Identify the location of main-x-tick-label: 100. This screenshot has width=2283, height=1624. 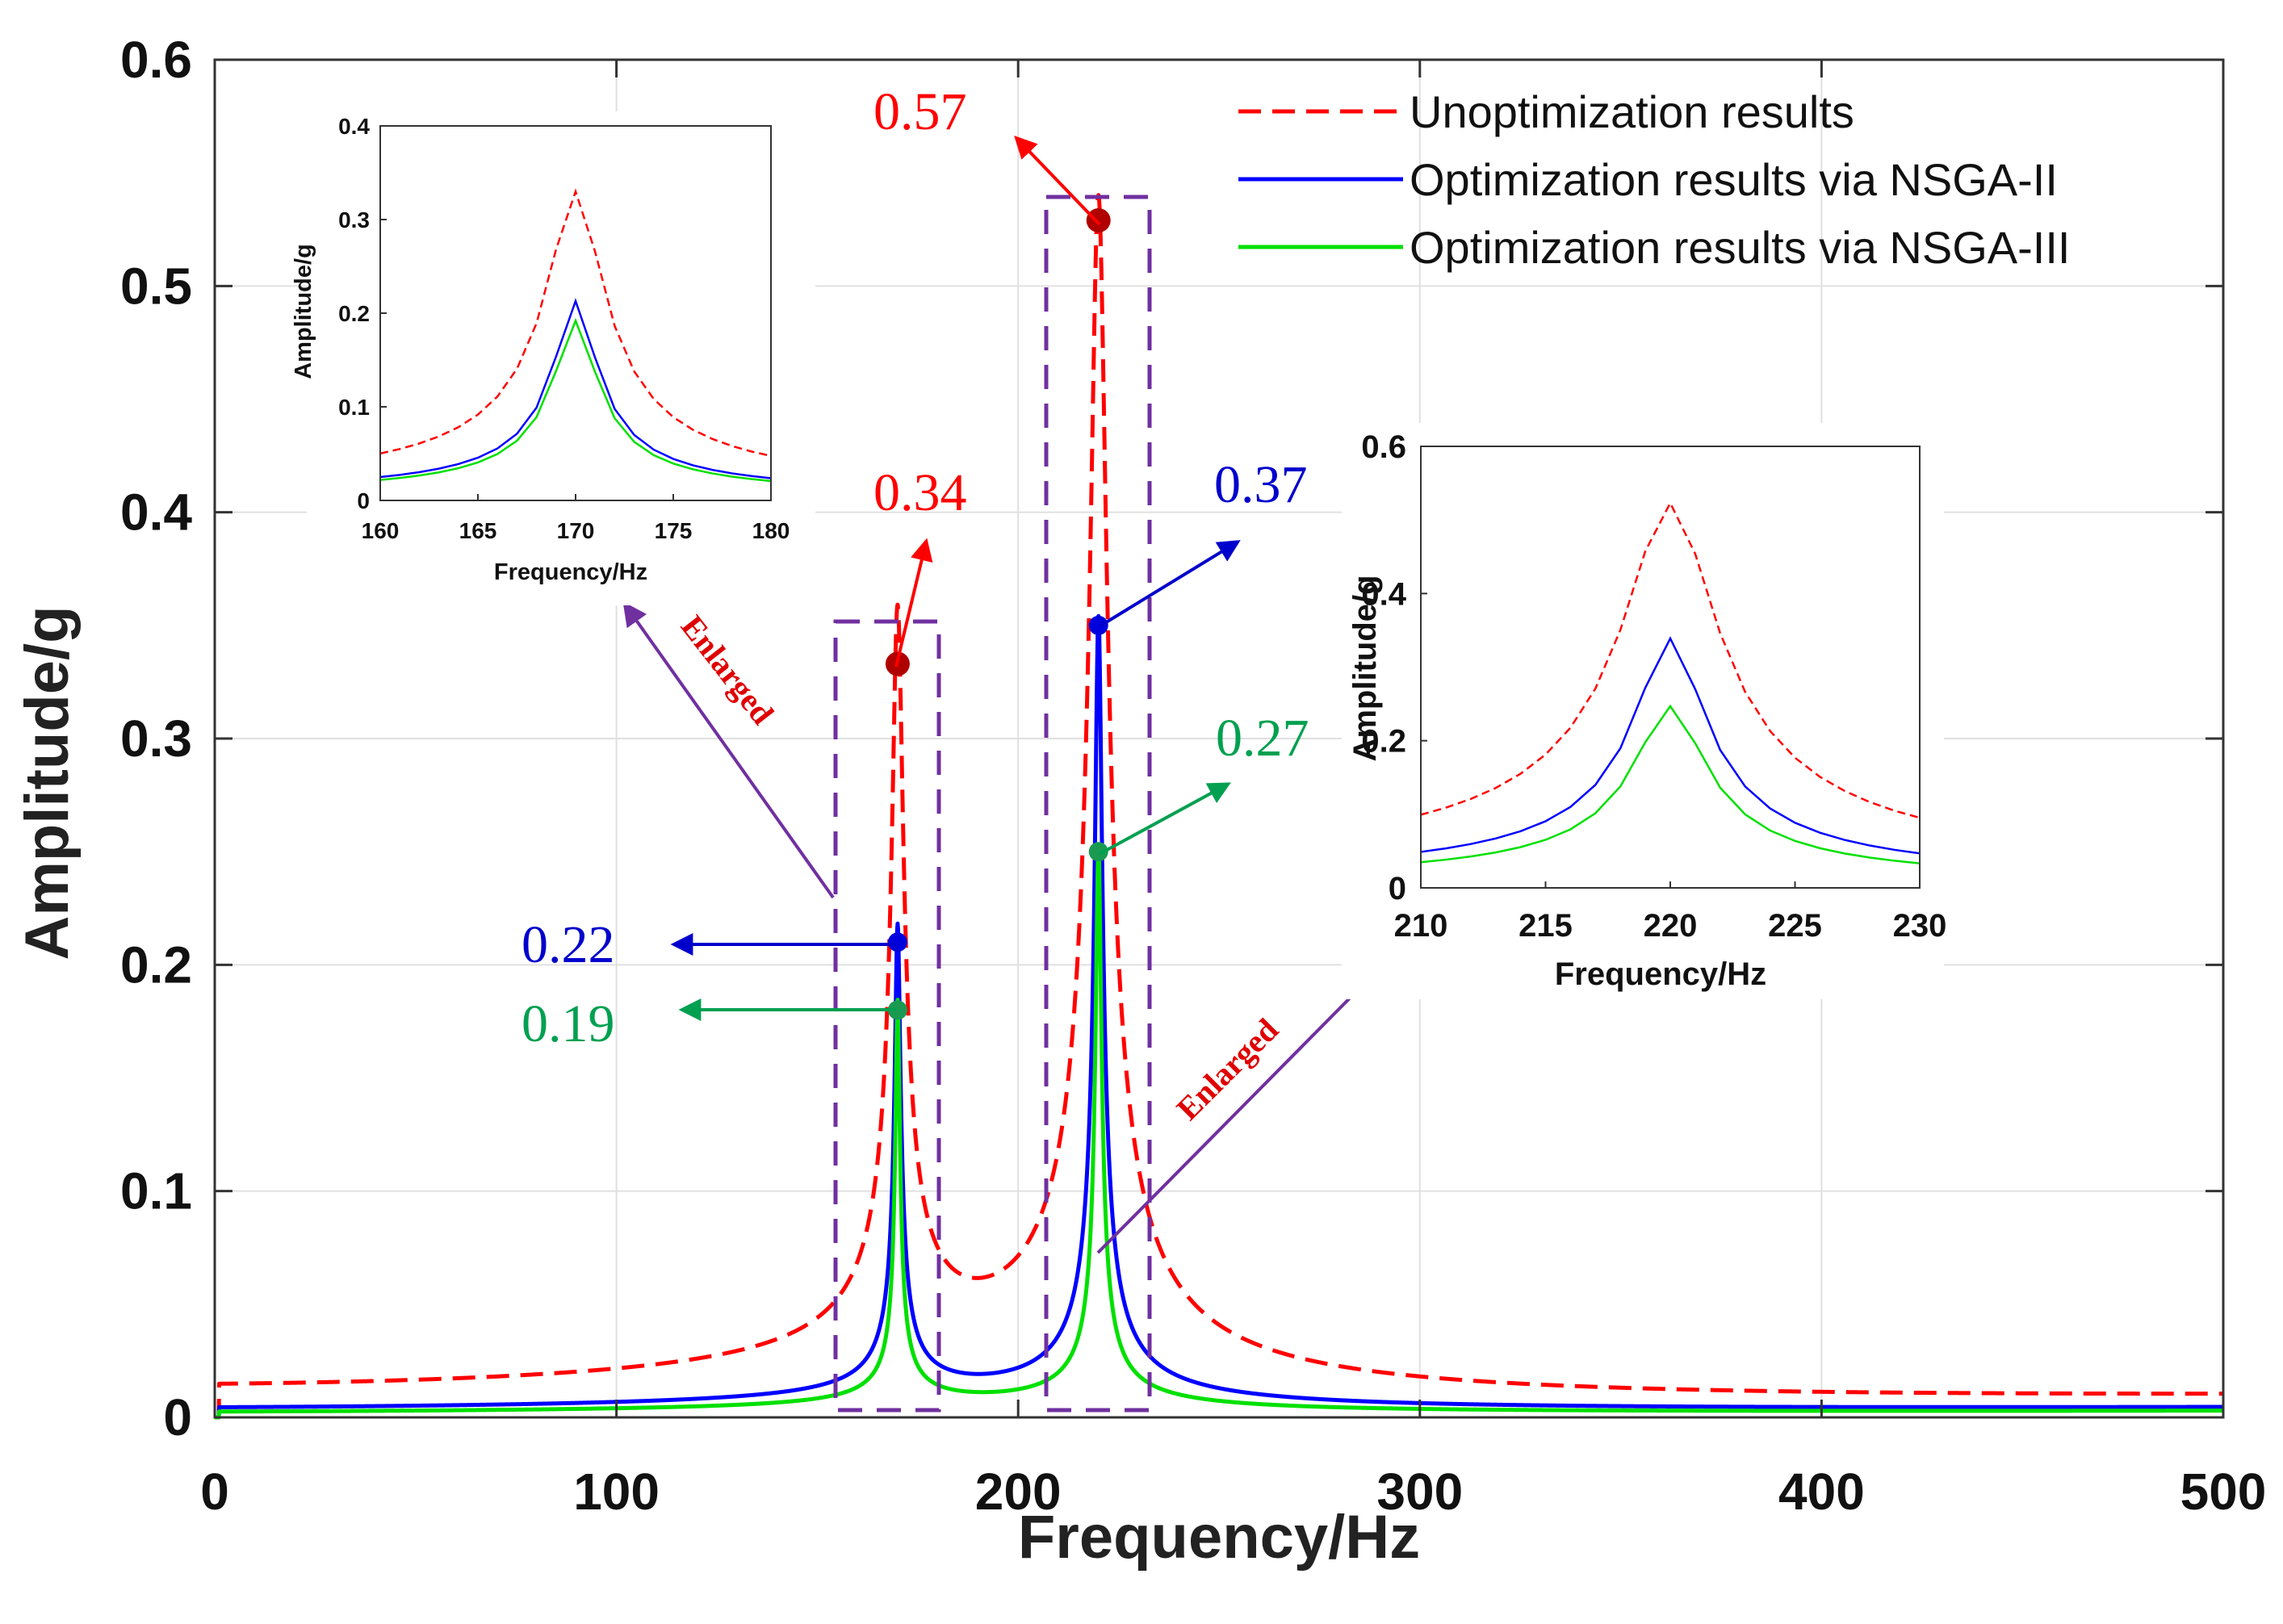
(617, 1492).